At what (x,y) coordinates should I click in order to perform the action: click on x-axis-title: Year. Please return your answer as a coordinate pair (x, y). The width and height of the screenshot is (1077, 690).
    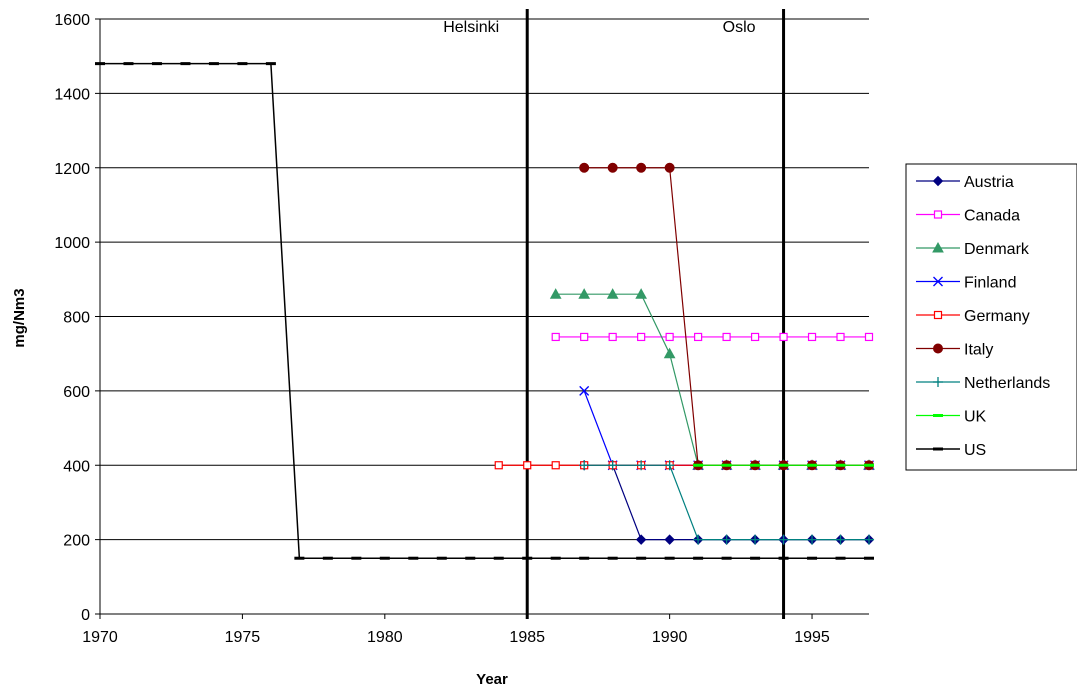
    Looking at the image, I should click on (492, 679).